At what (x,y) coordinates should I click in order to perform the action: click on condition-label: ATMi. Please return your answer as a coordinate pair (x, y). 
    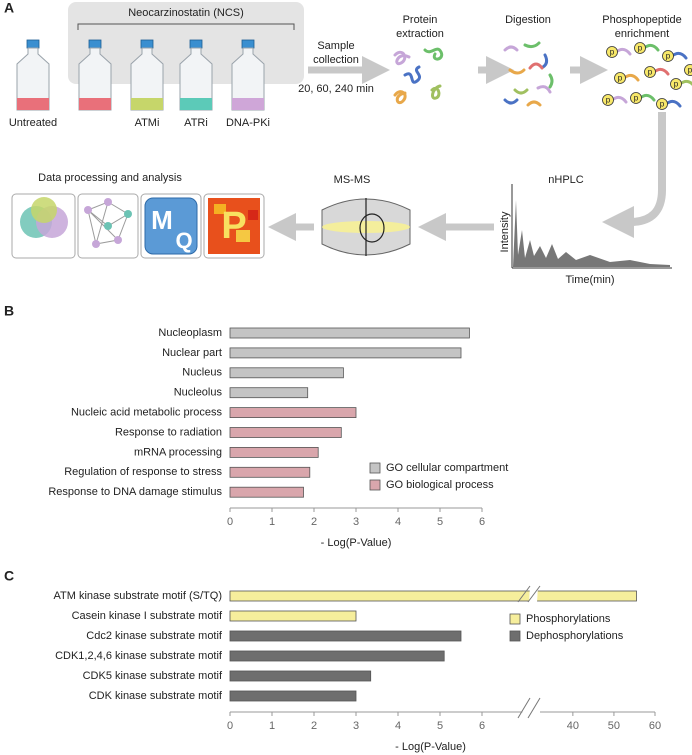
    Looking at the image, I should click on (147, 123).